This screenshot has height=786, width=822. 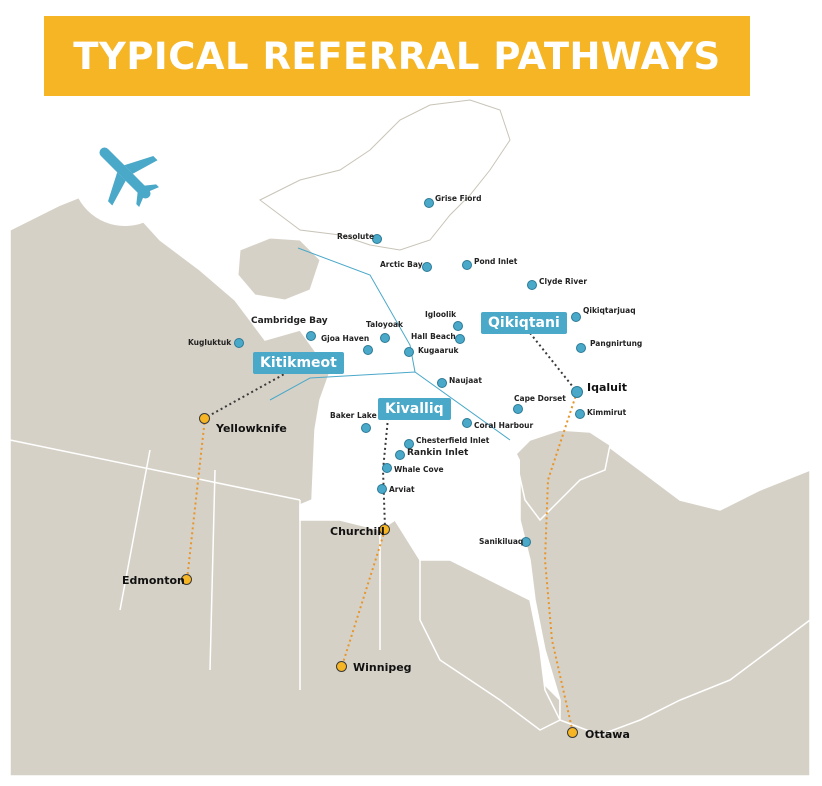 What do you see at coordinates (501, 541) in the screenshot?
I see `community-label-sanikiluaq: Sanikiluaq` at bounding box center [501, 541].